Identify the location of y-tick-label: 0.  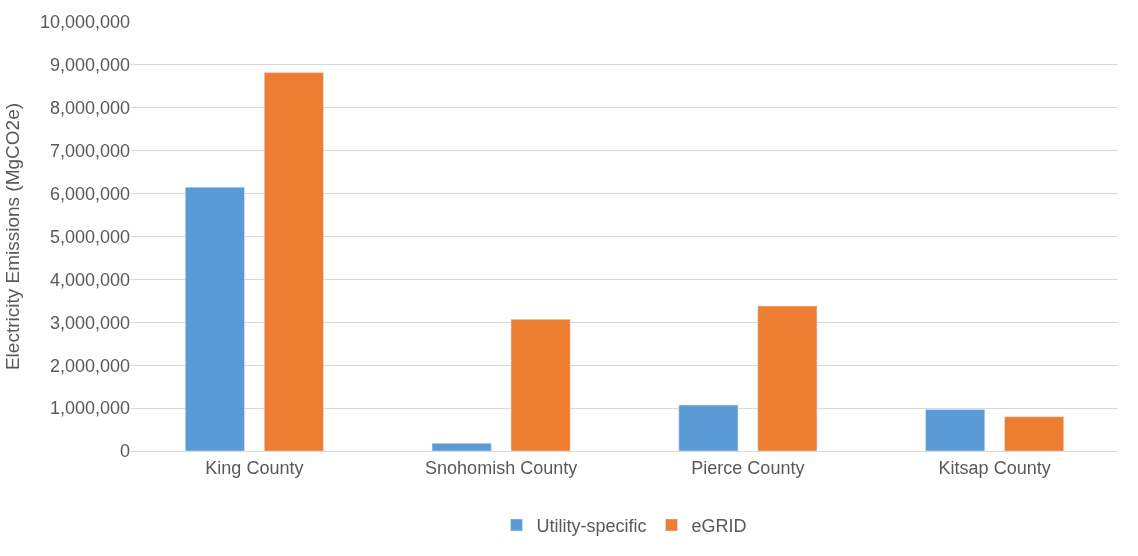
(124, 451).